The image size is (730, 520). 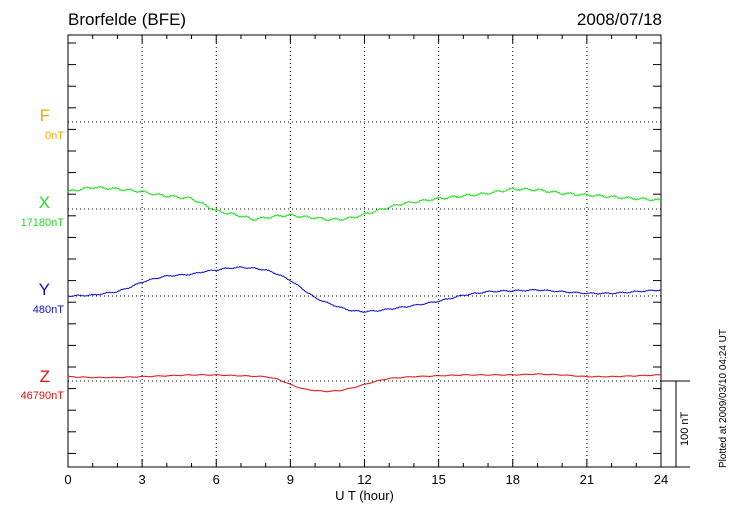 I want to click on baseline-label-z: 46790nT, so click(x=42, y=396).